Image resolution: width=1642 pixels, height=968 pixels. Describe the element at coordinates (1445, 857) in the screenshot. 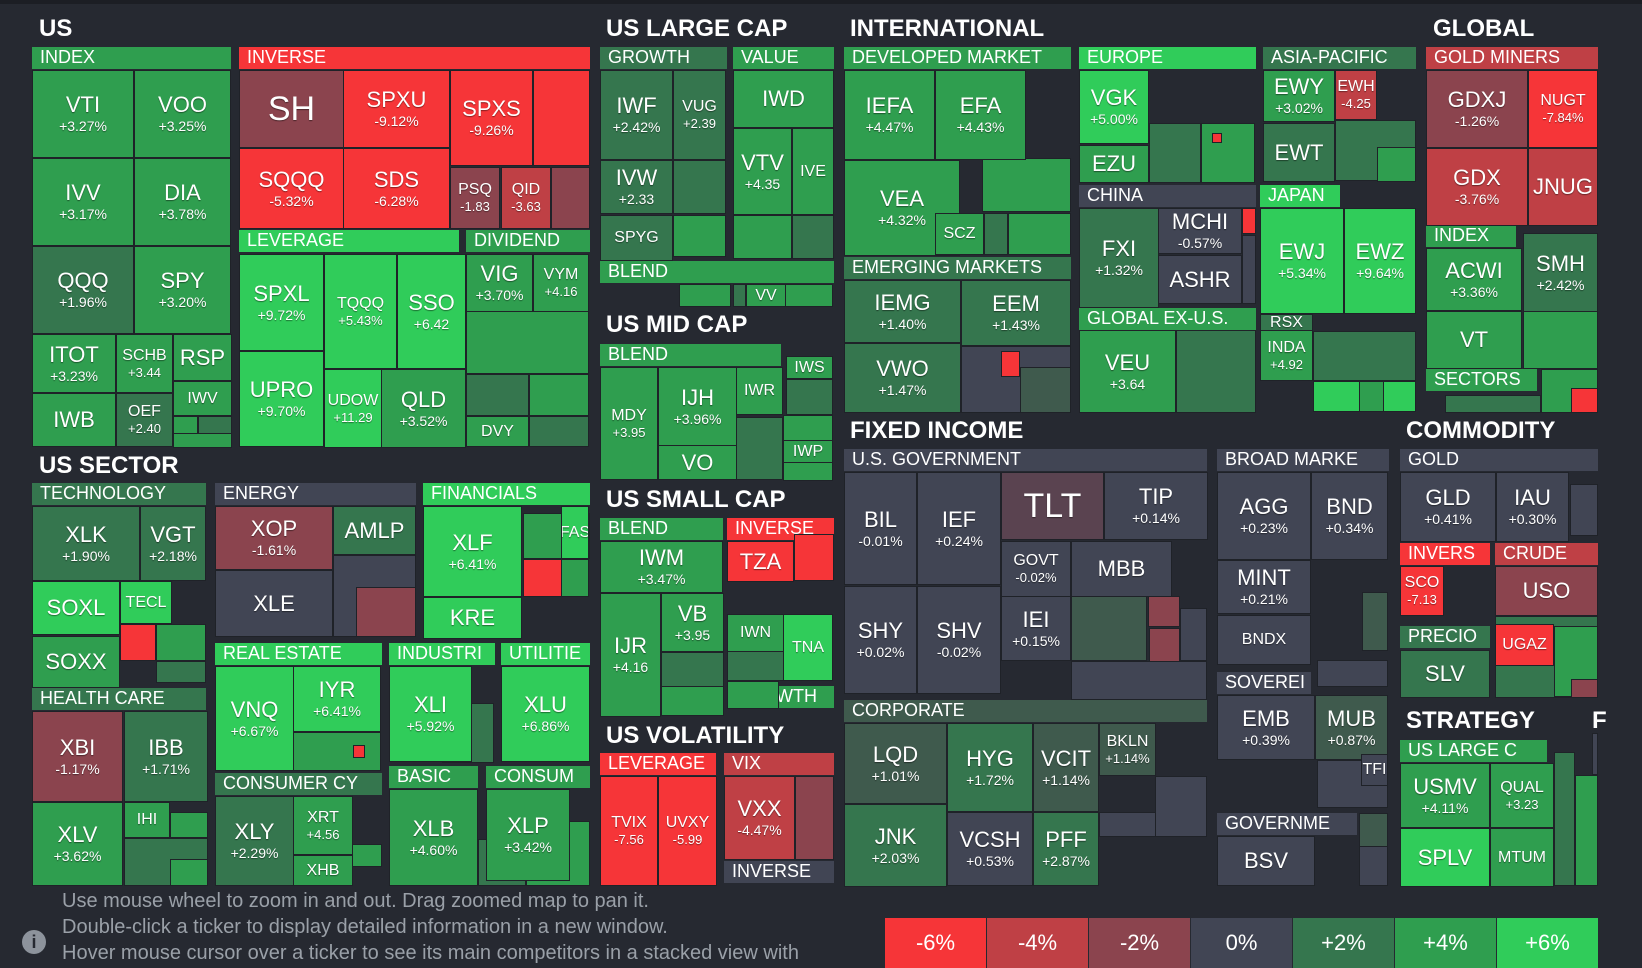

I see `ticker-tile-splv: SPLV` at that location.